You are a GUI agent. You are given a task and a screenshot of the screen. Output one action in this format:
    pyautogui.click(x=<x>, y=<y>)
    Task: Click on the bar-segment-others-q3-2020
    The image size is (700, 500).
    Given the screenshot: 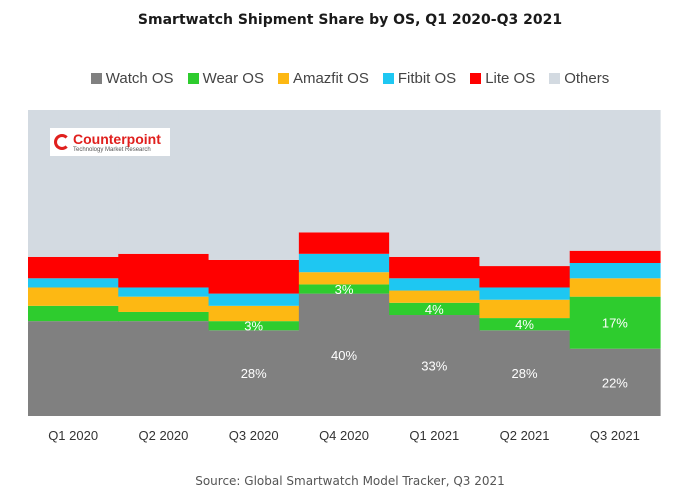 What is the action you would take?
    pyautogui.click(x=254, y=185)
    